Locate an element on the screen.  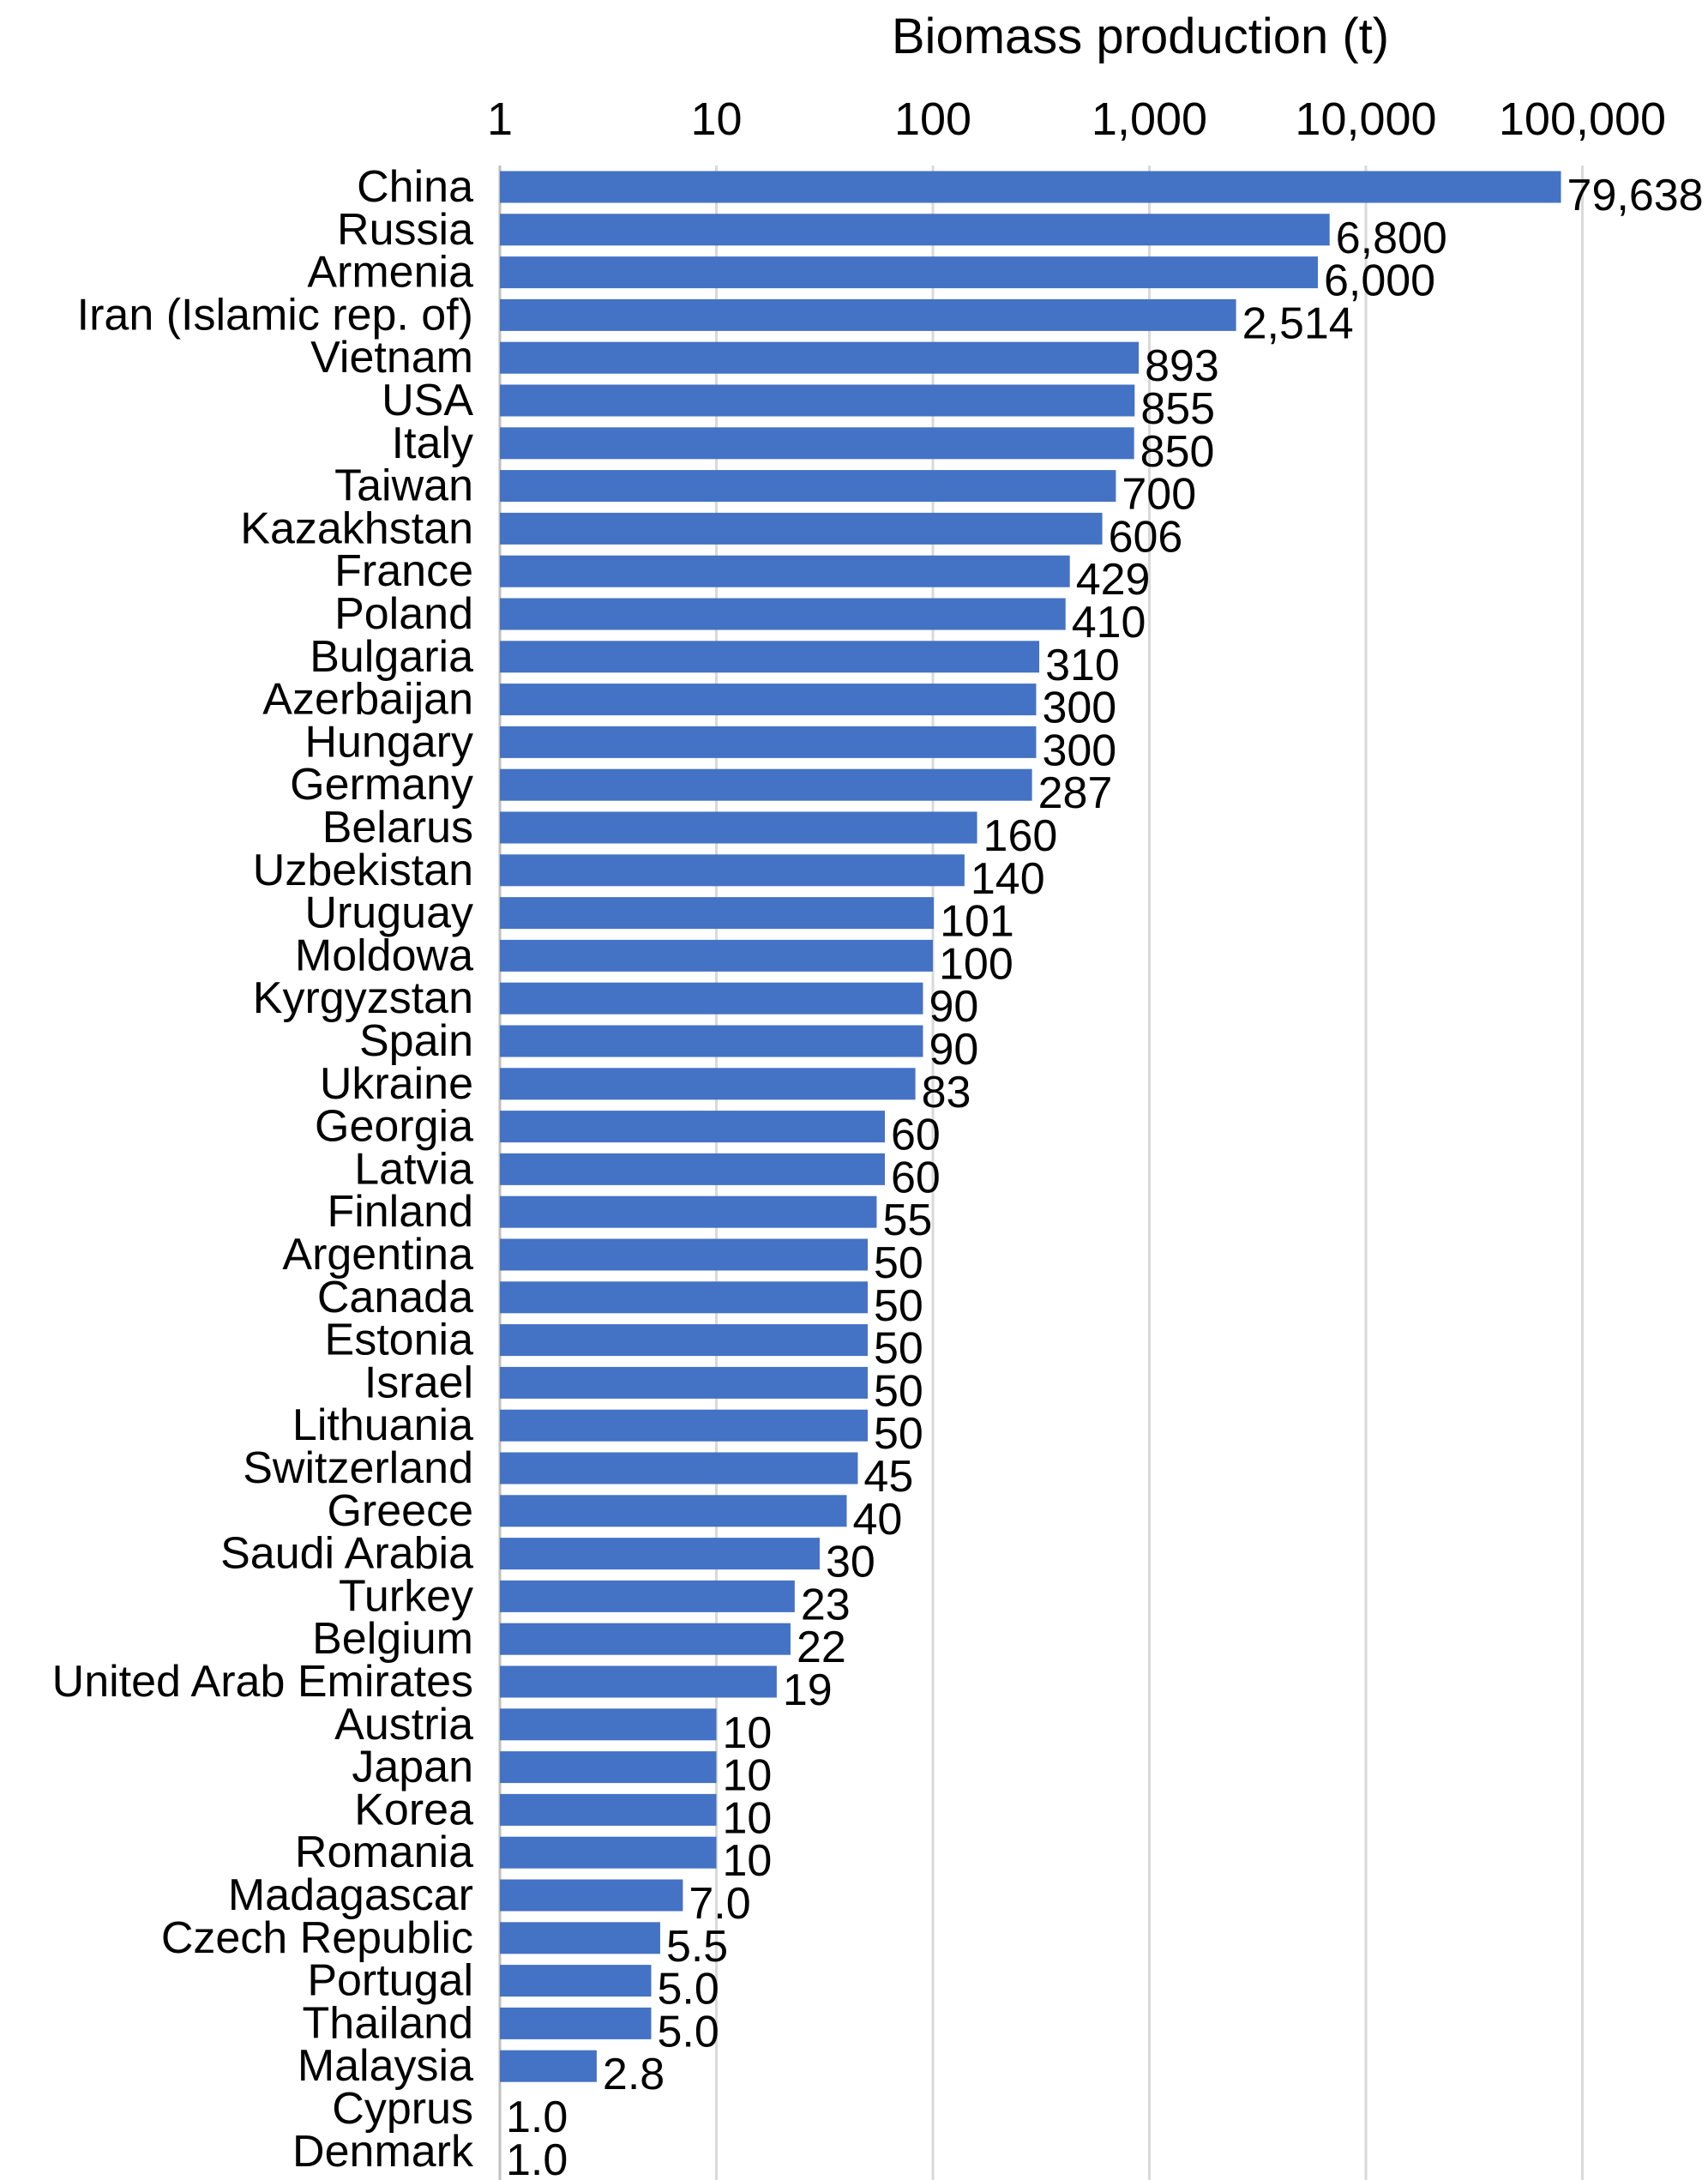
category-label: Malaysia is located at coordinates (385, 2066).